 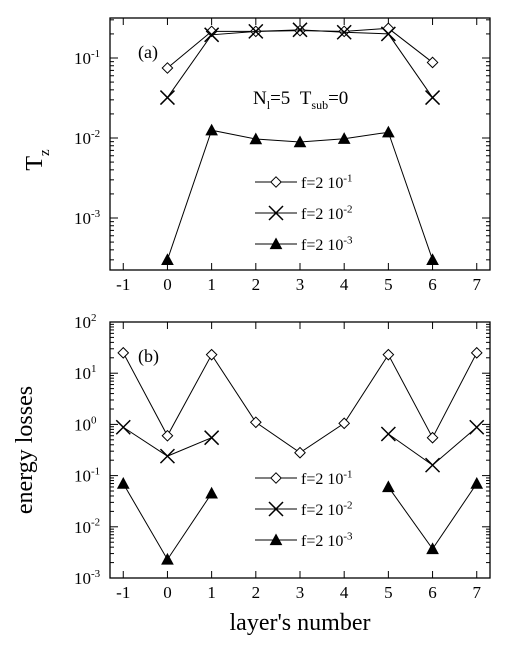 What do you see at coordinates (85, 424) in the screenshot?
I see `y-tick-label: 10⁰` at bounding box center [85, 424].